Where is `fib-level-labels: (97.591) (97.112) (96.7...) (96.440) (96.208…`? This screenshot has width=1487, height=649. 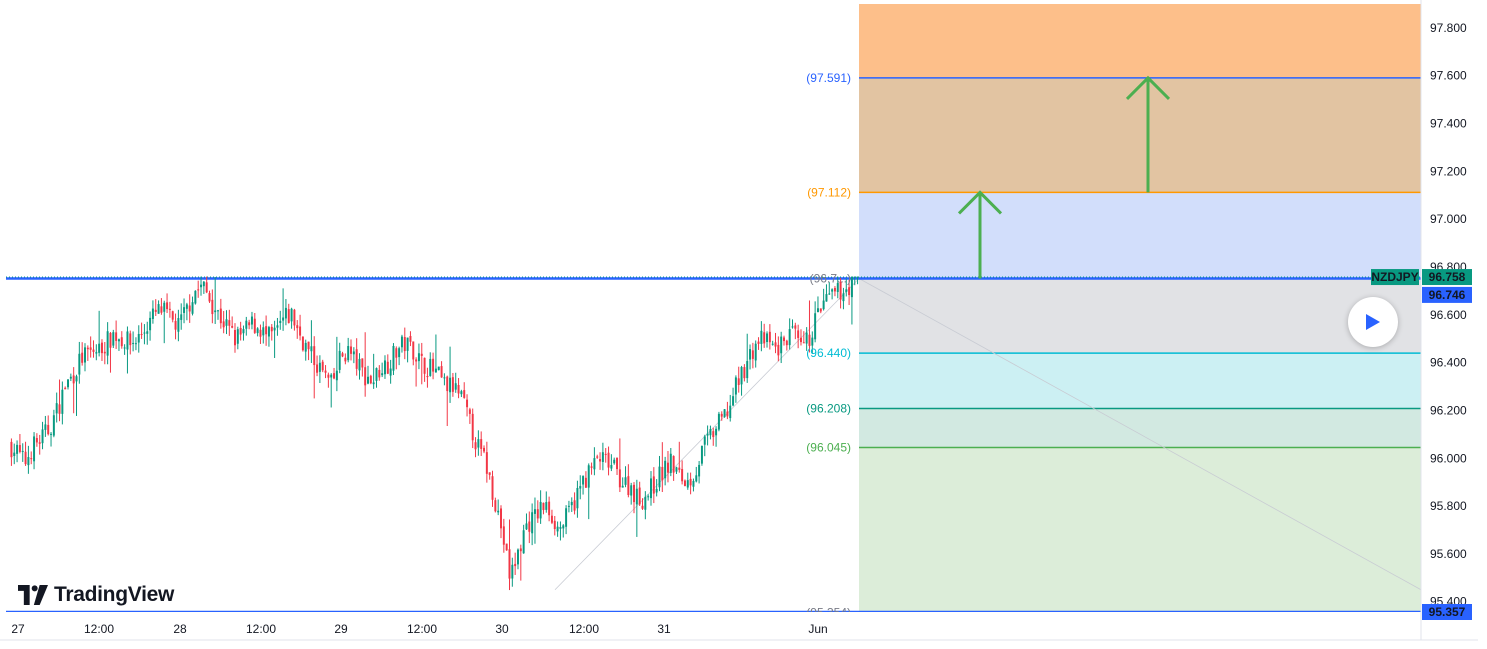 fib-level-labels: (97.591) (97.112) (96.7...) (96.440) (96.208… is located at coordinates (828, 345).